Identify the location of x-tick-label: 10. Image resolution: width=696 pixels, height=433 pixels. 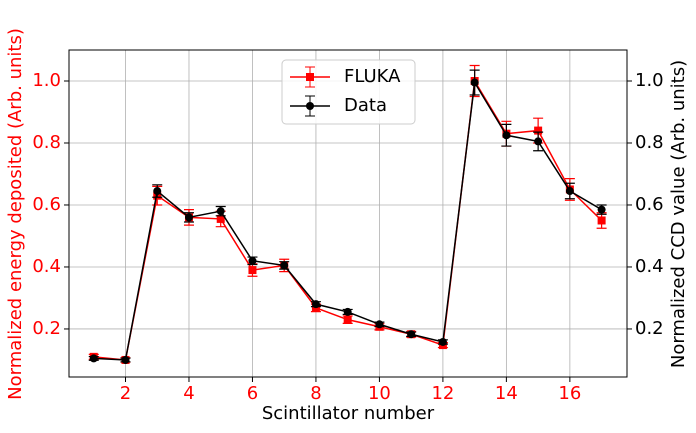
(379, 393).